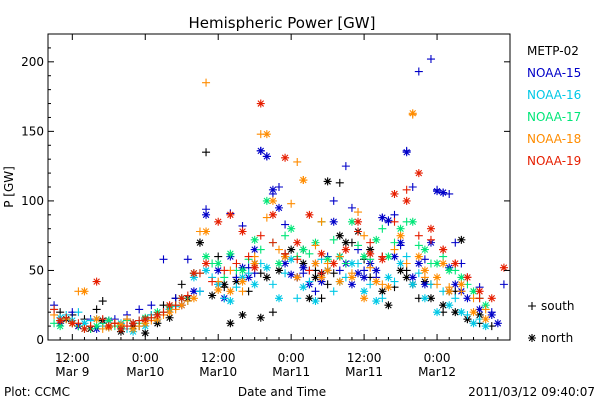 Image resolution: width=600 pixels, height=400 pixels. Describe the element at coordinates (9, 187) in the screenshot. I see `y-axis-label: P [GW]` at that location.